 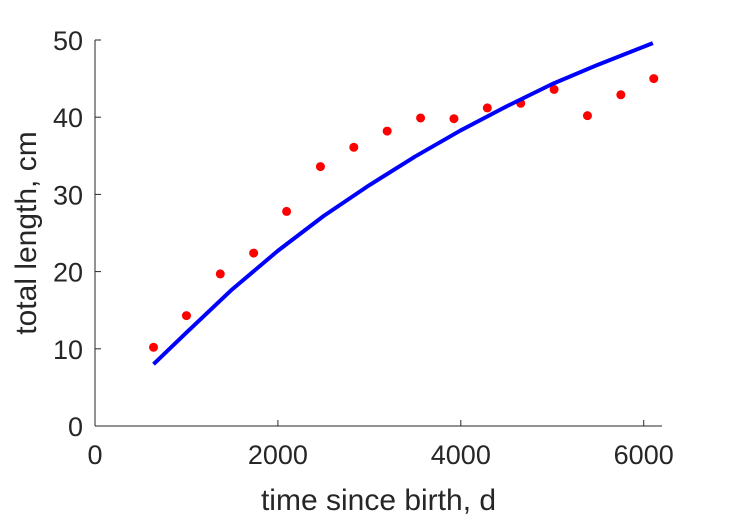 I want to click on y-tick-label: 0, so click(x=75, y=427).